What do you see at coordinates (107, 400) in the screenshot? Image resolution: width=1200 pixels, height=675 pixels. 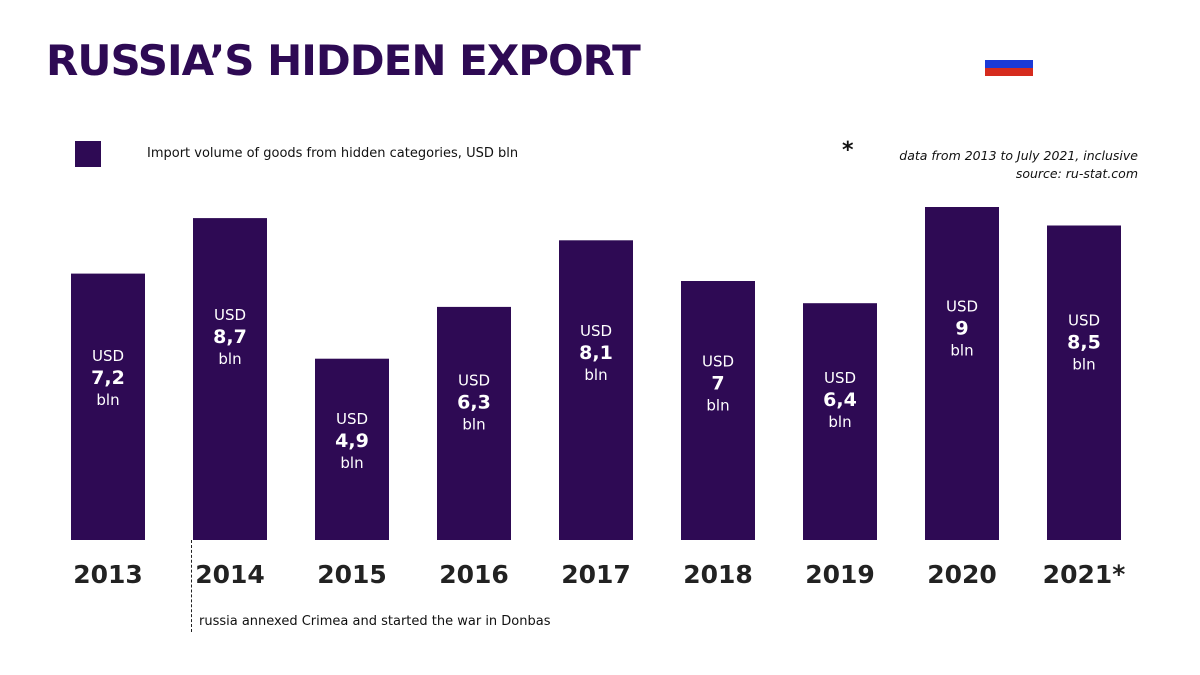 I see `bar-label-suffix-0: bln` at bounding box center [107, 400].